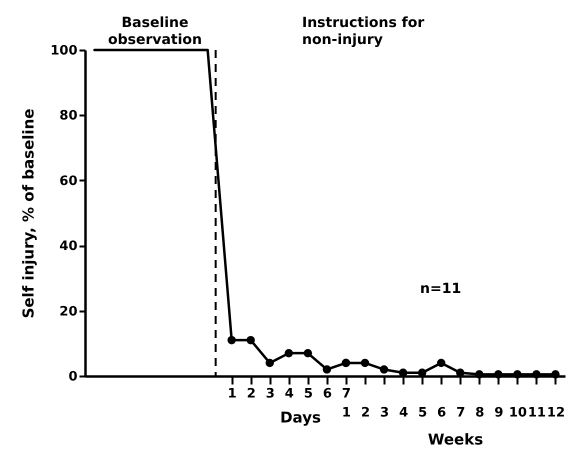  Describe the element at coordinates (289, 394) in the screenshot. I see `x-tick-label: 4` at that location.